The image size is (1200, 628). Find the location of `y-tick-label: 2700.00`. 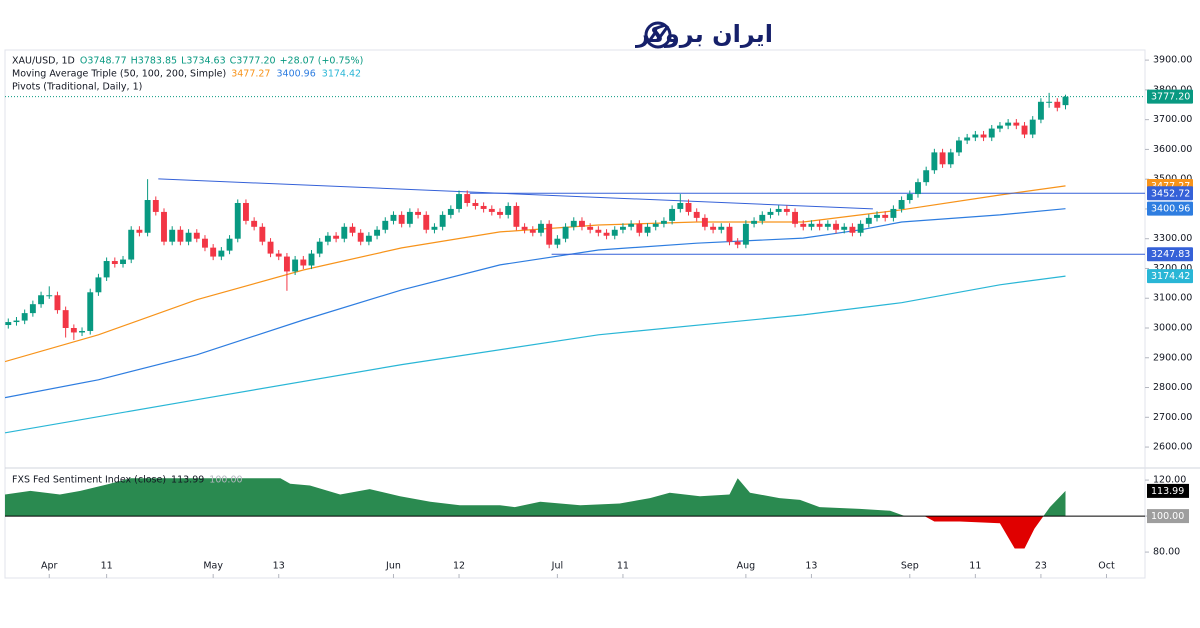

y-tick-label: 2700.00 is located at coordinates (1172, 417).